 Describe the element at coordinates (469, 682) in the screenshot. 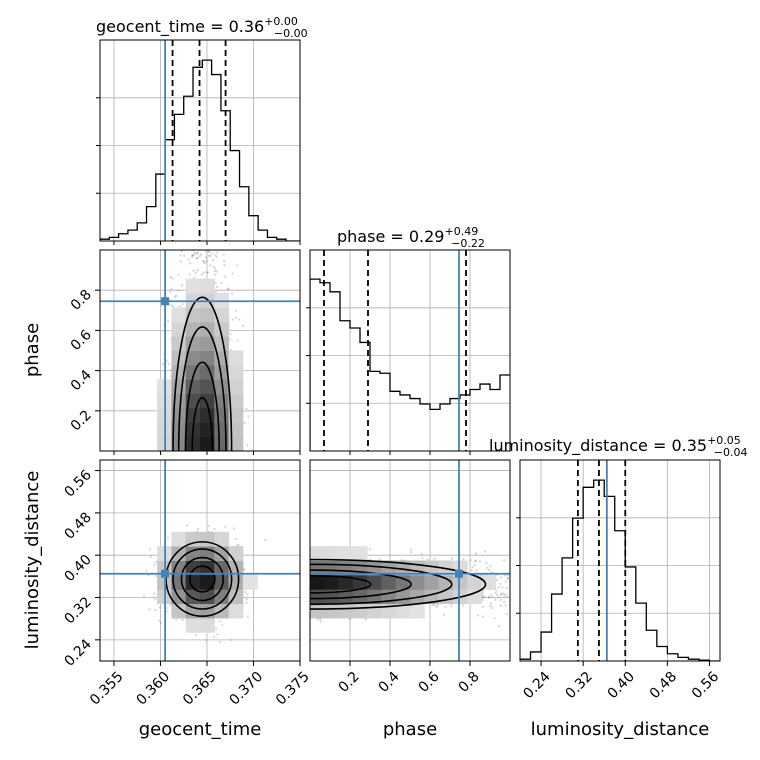

I see `xtick-label-phase: 0.8` at that location.